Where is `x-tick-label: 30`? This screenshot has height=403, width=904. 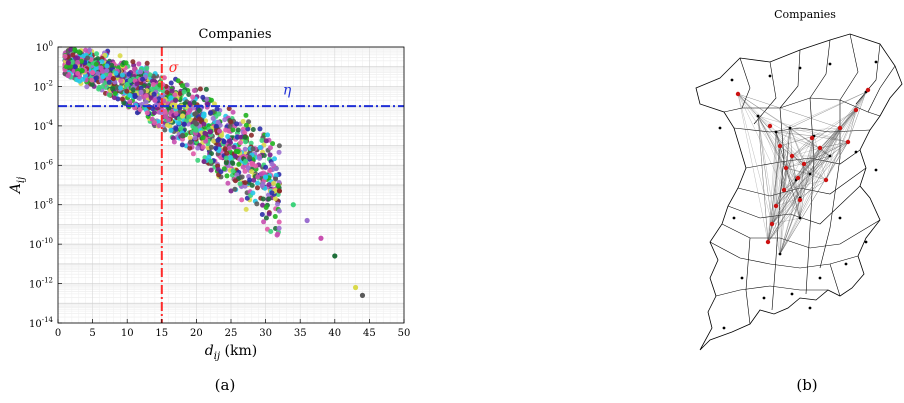 x-tick-label: 30 is located at coordinates (265, 333).